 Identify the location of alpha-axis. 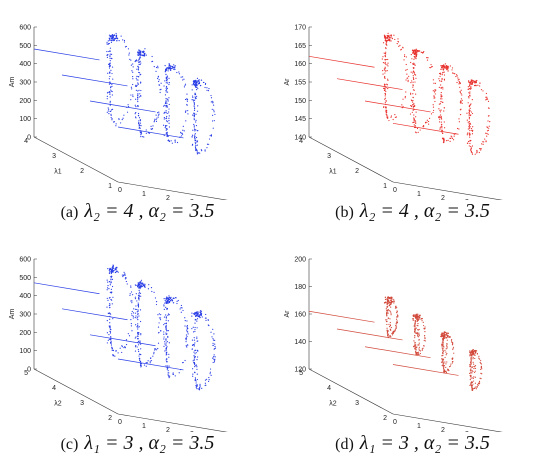
(447, 190).